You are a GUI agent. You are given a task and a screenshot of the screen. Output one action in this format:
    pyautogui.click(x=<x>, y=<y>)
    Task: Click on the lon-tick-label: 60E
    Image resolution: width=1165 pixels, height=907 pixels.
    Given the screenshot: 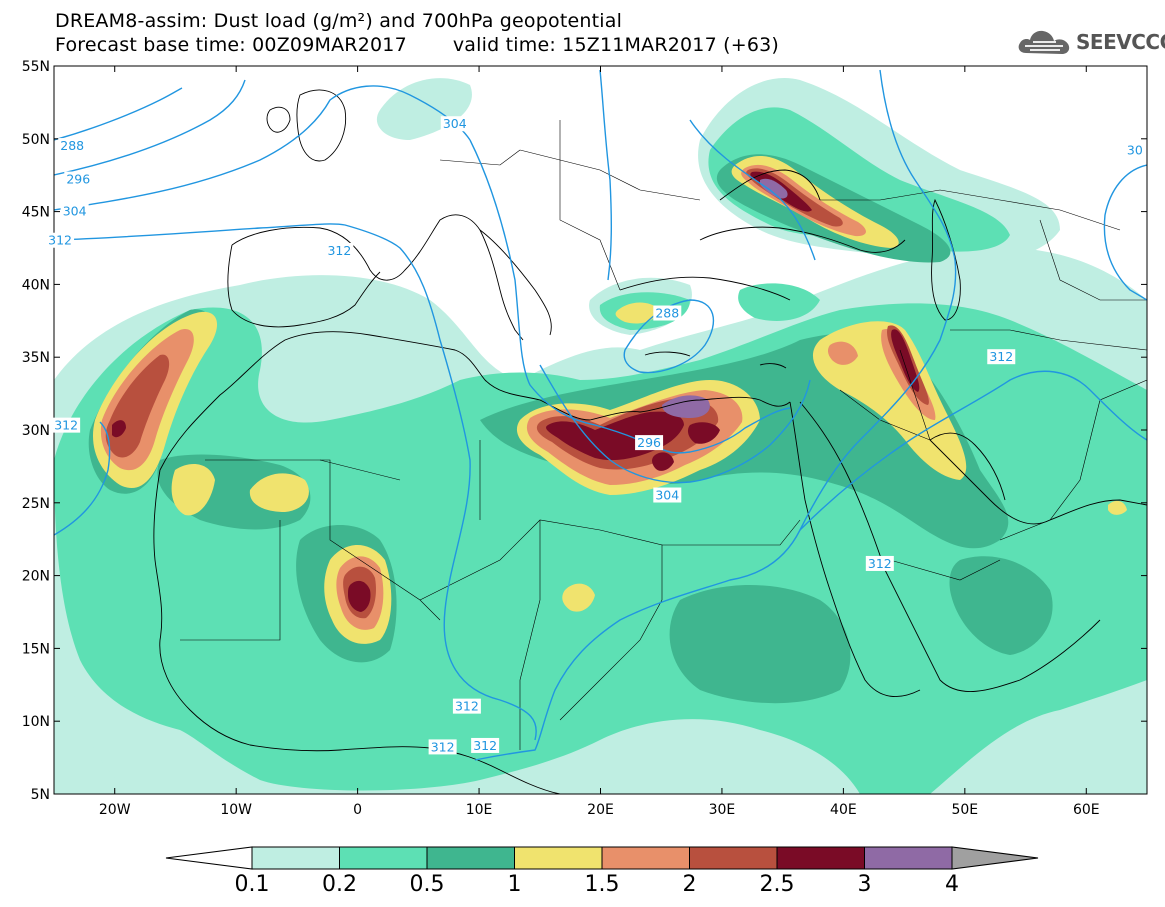 What is the action you would take?
    pyautogui.click(x=1086, y=810)
    